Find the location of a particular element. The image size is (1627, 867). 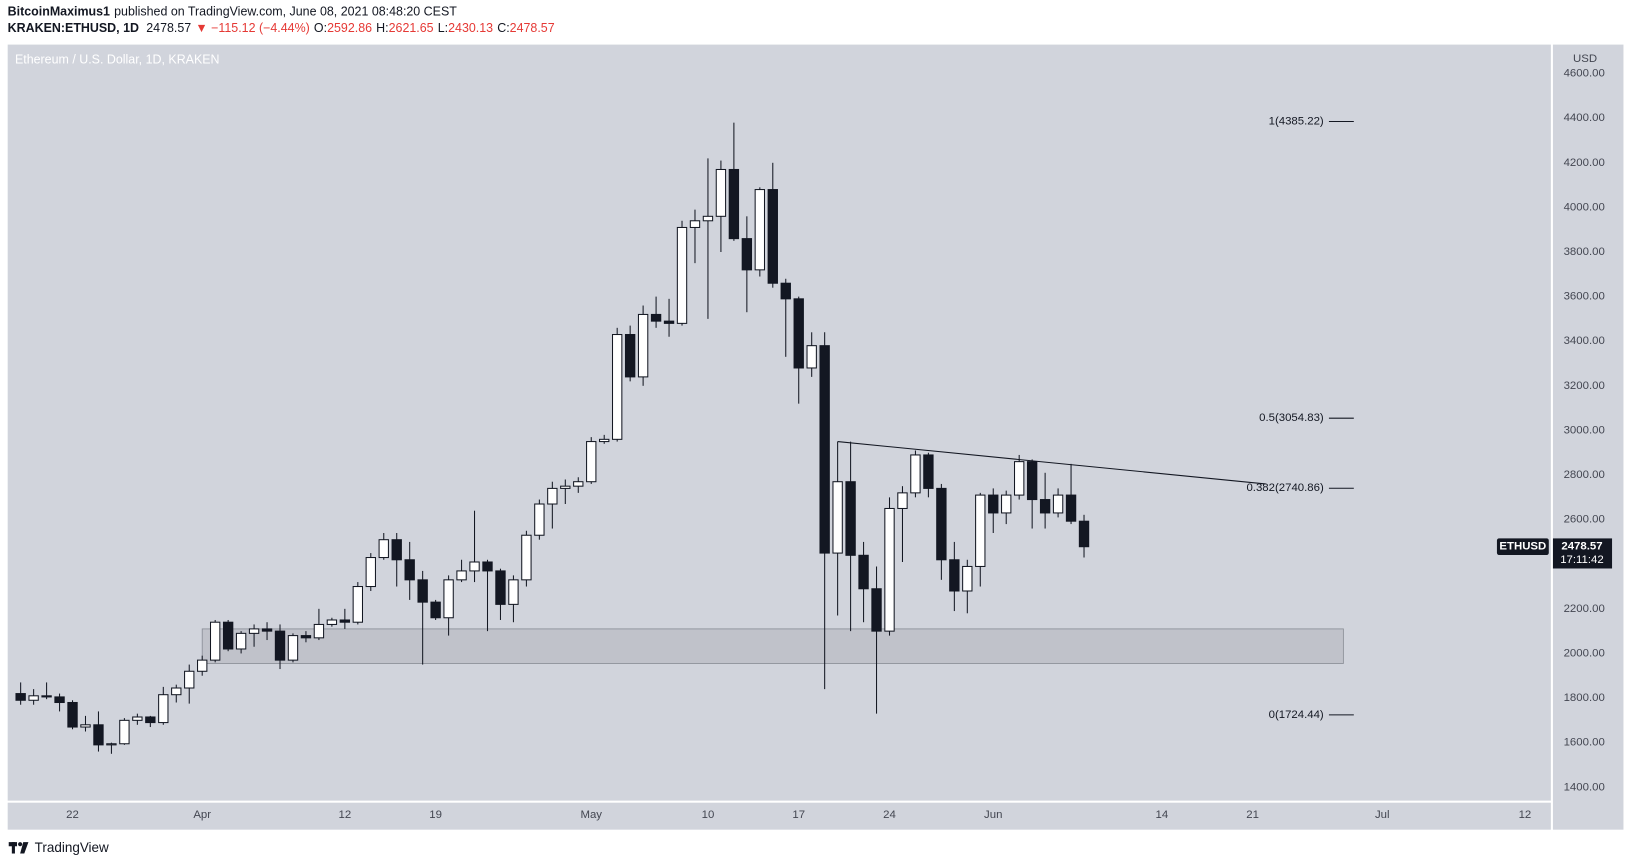

change: ▼ −115.12 (−4.44%) is located at coordinates (252, 28).